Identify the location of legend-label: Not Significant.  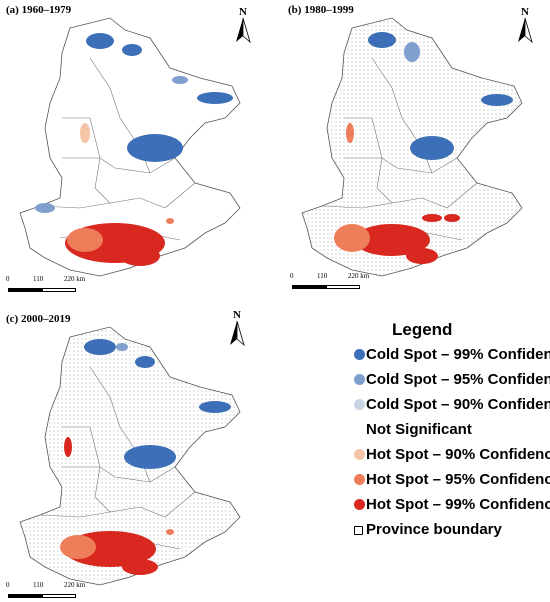
(419, 429).